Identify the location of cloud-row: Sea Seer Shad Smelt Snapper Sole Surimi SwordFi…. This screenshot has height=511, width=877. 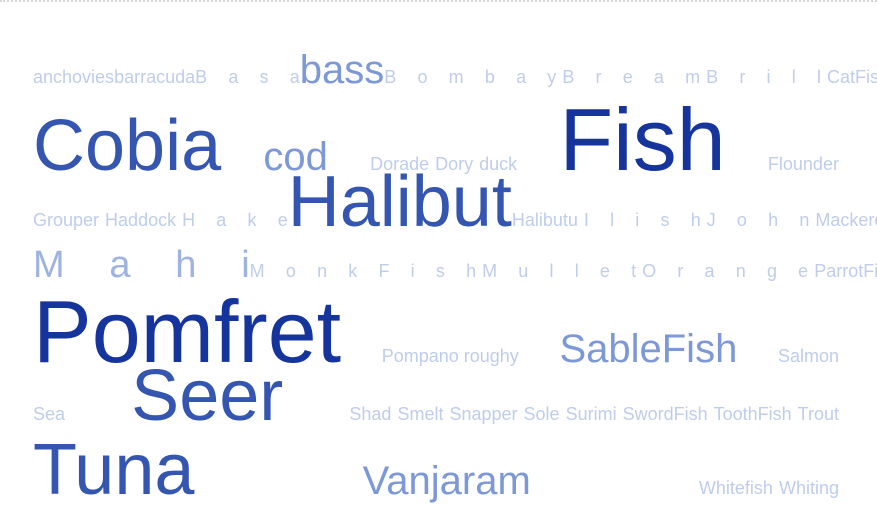
(436, 396).